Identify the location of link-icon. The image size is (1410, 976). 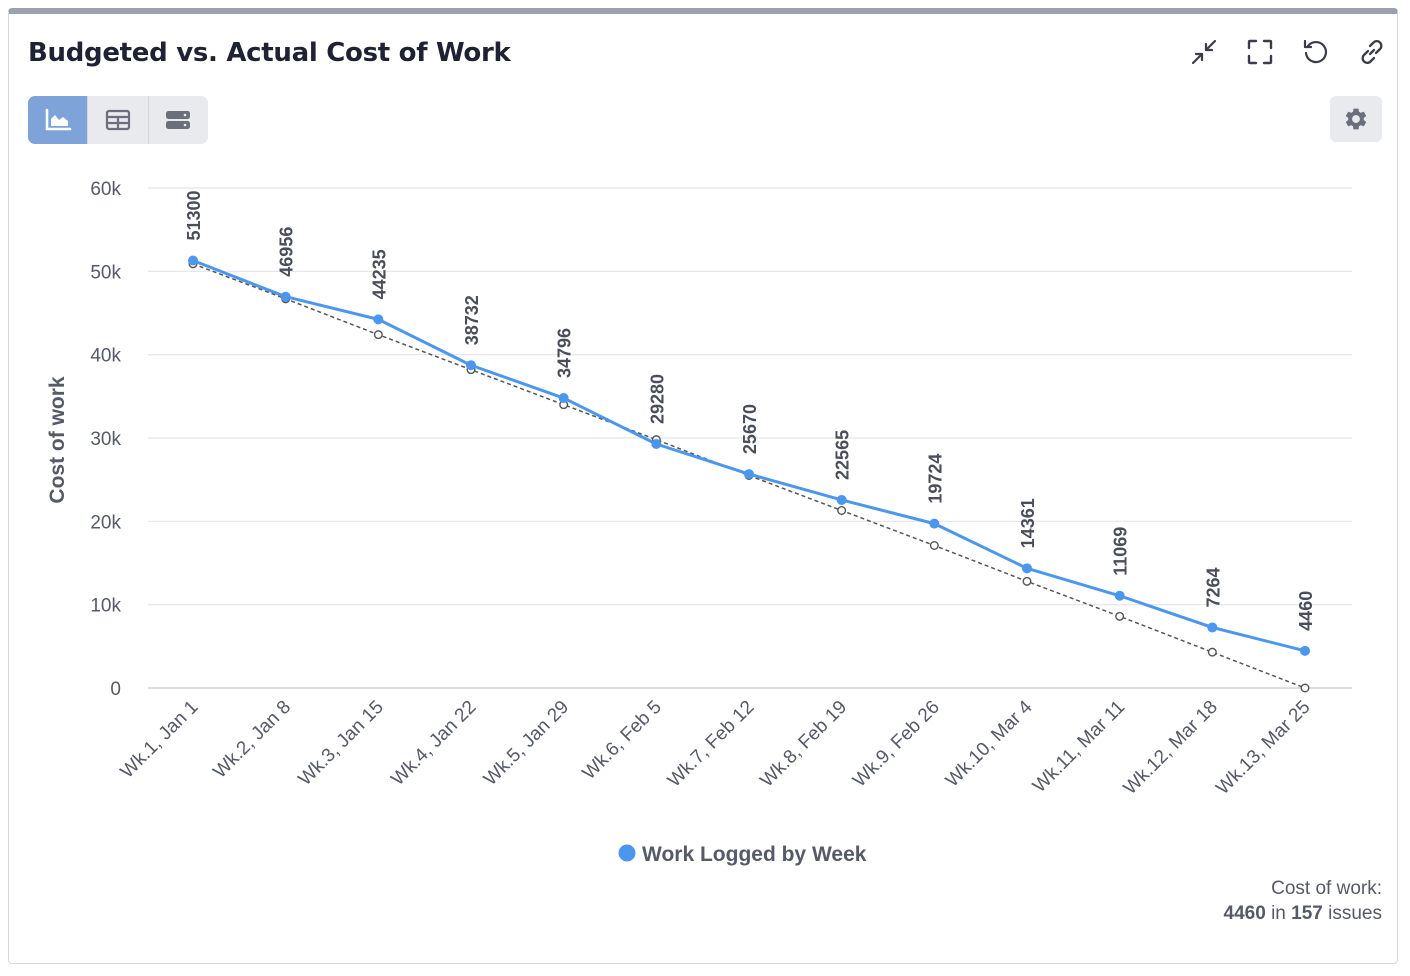
(1372, 52).